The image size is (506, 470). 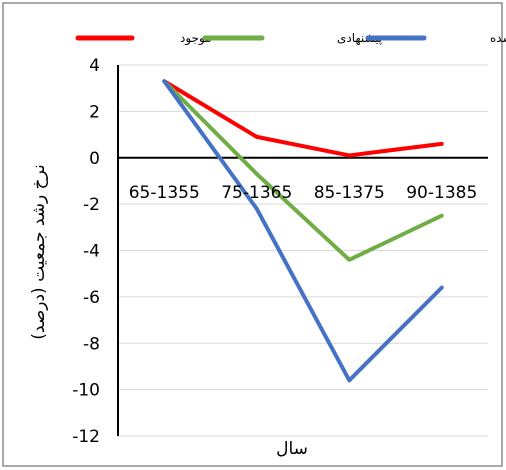 I want to click on y-tick-label: -4, so click(x=91, y=252).